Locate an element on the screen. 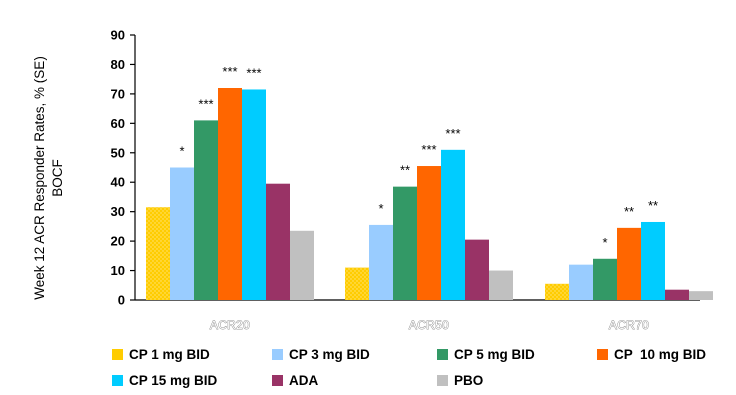  bar-7-acr70 is located at coordinates (701, 295).